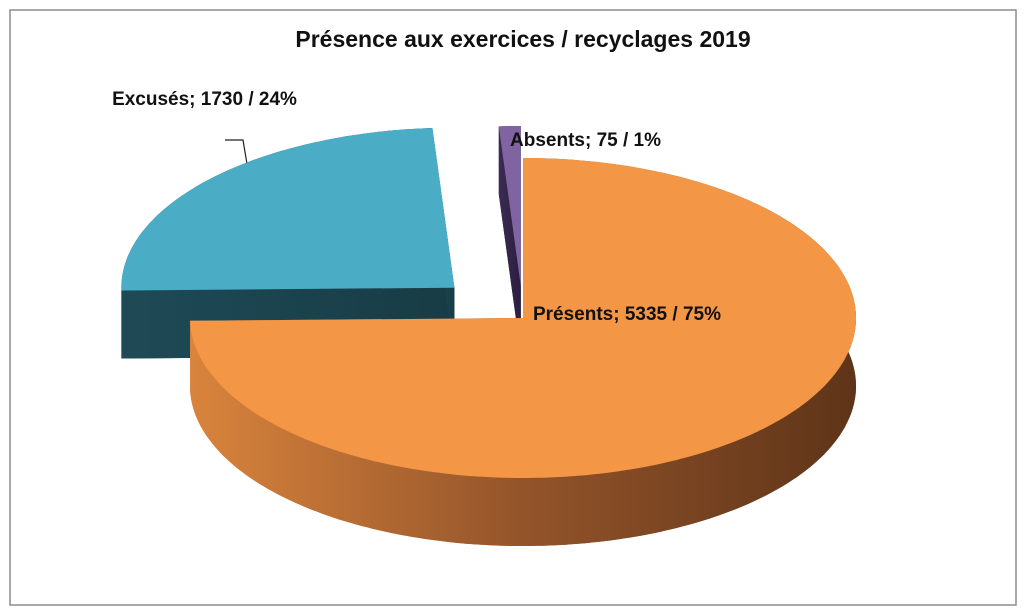 The width and height of the screenshot is (1027, 616). What do you see at coordinates (626, 314) in the screenshot?
I see `data-label: Présents; 5335 / 75%` at bounding box center [626, 314].